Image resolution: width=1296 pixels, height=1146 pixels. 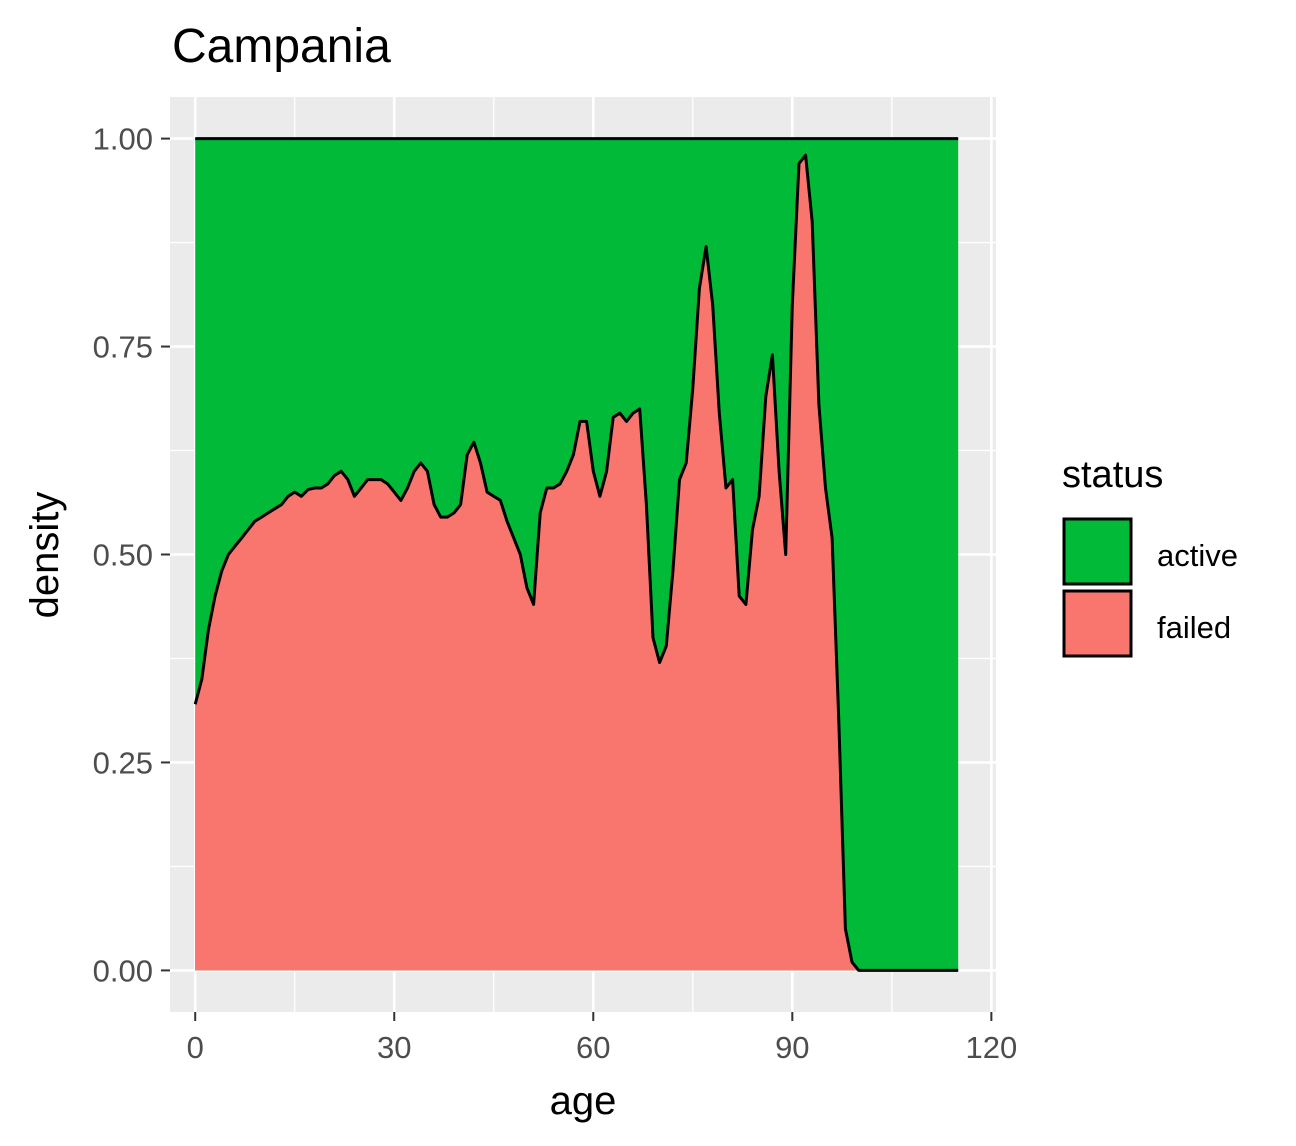 I want to click on y-tick-label: 1.00, so click(x=123, y=139).